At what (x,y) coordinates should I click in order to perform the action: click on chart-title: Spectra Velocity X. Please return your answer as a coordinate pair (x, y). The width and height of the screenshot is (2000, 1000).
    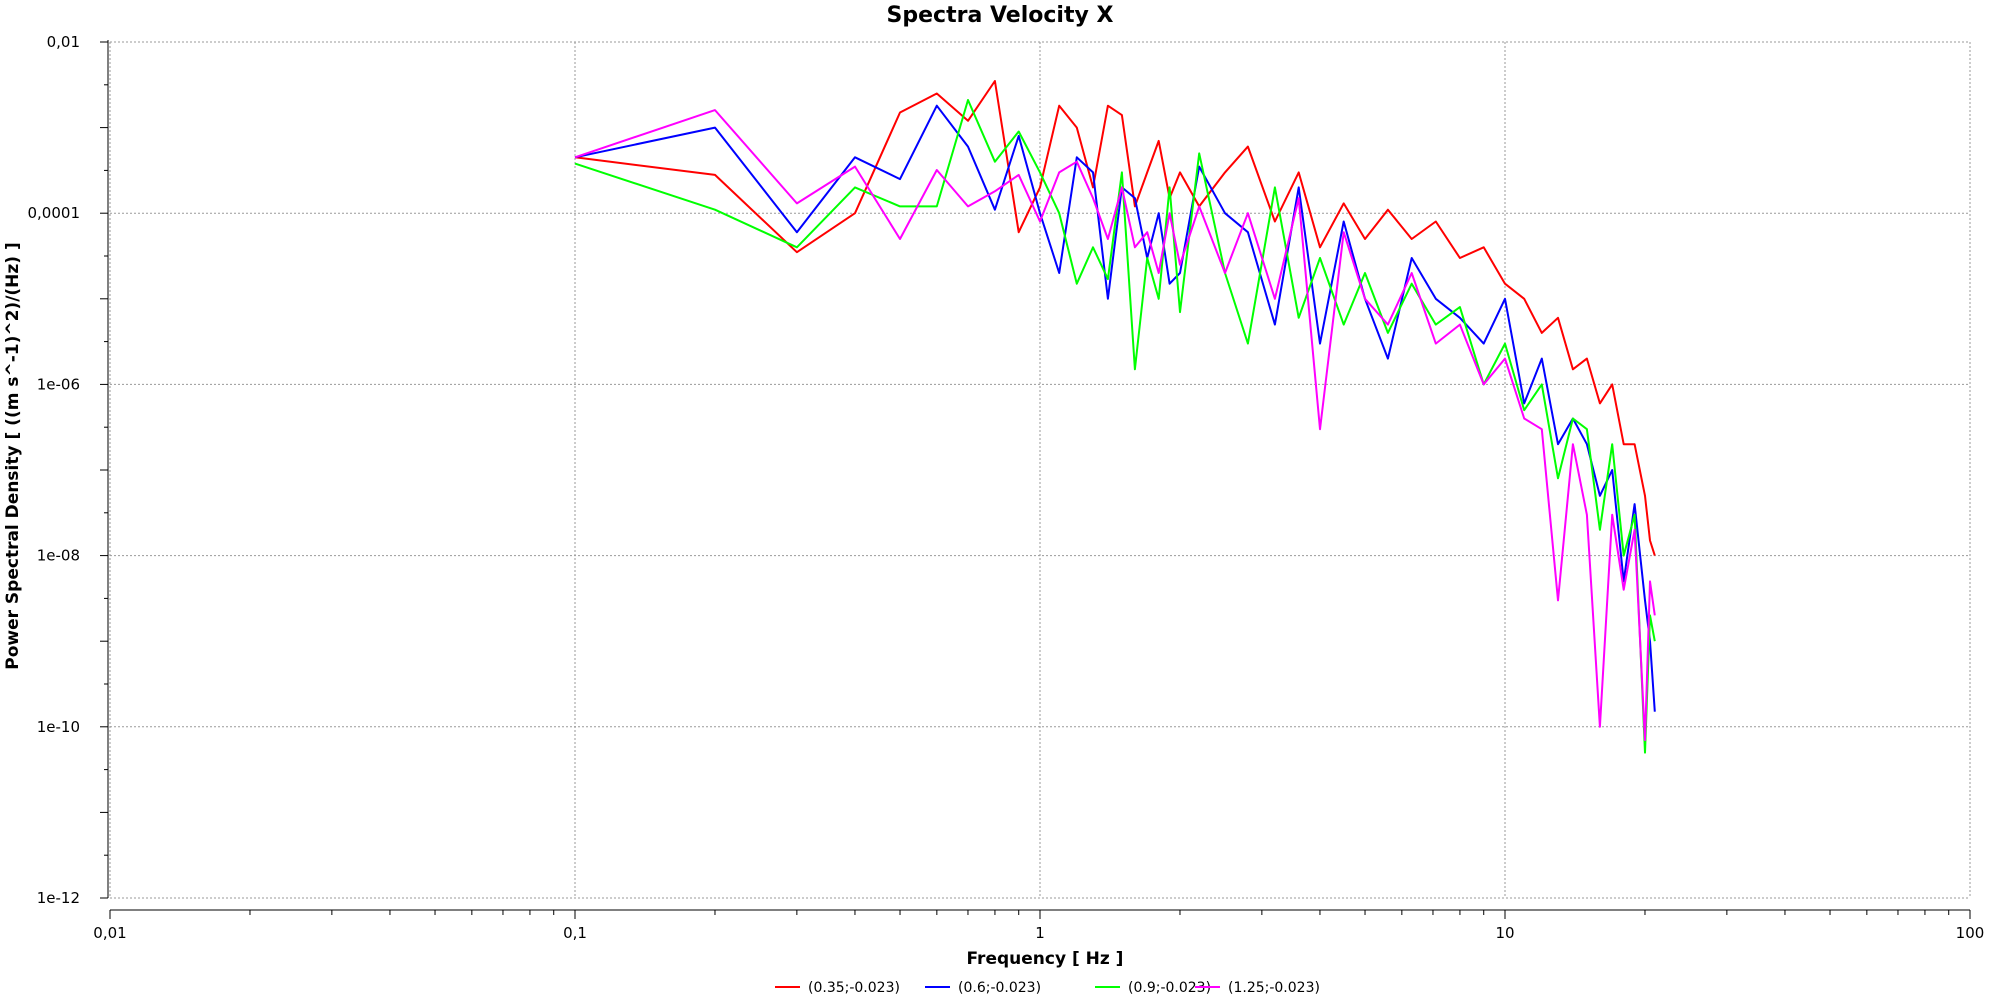
    Looking at the image, I should click on (1000, 15).